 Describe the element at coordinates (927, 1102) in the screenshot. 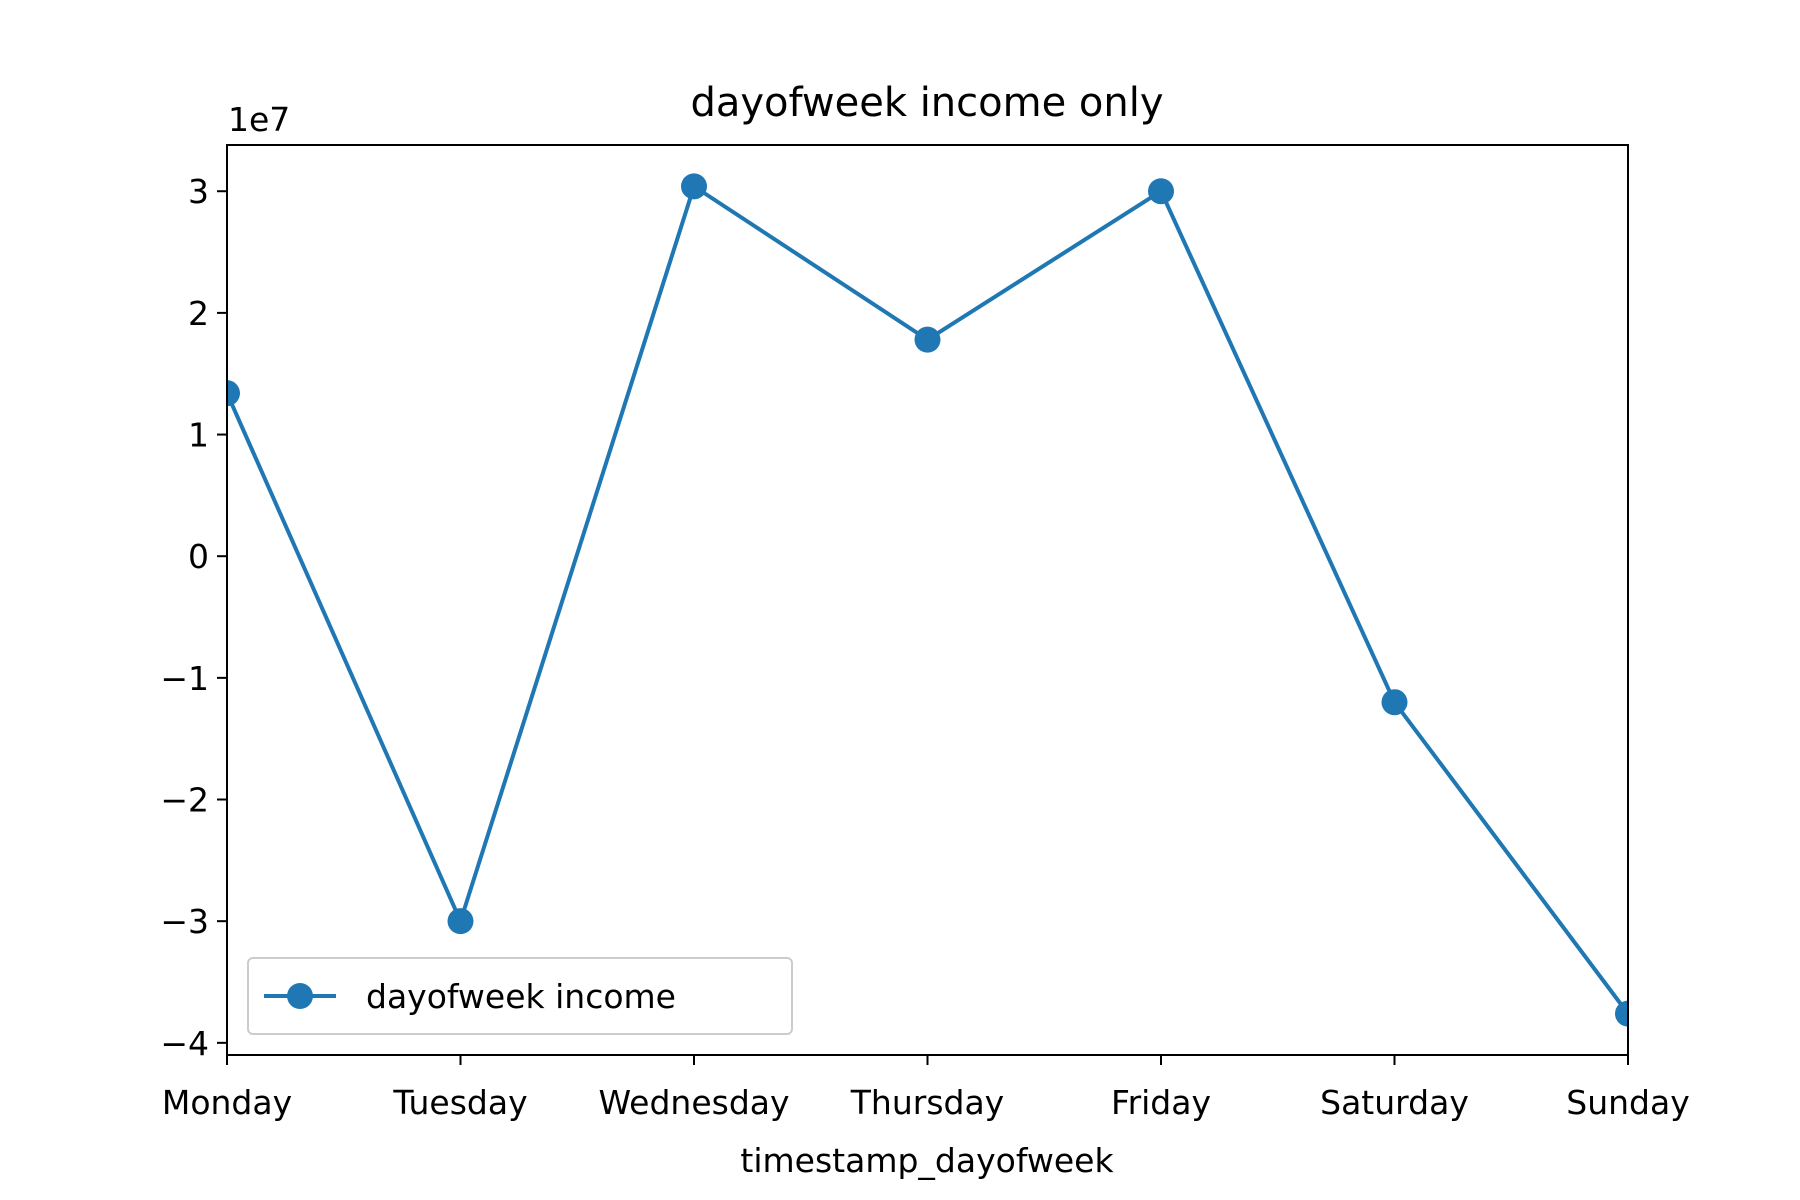

I see `x-tick-label: Thursday` at that location.